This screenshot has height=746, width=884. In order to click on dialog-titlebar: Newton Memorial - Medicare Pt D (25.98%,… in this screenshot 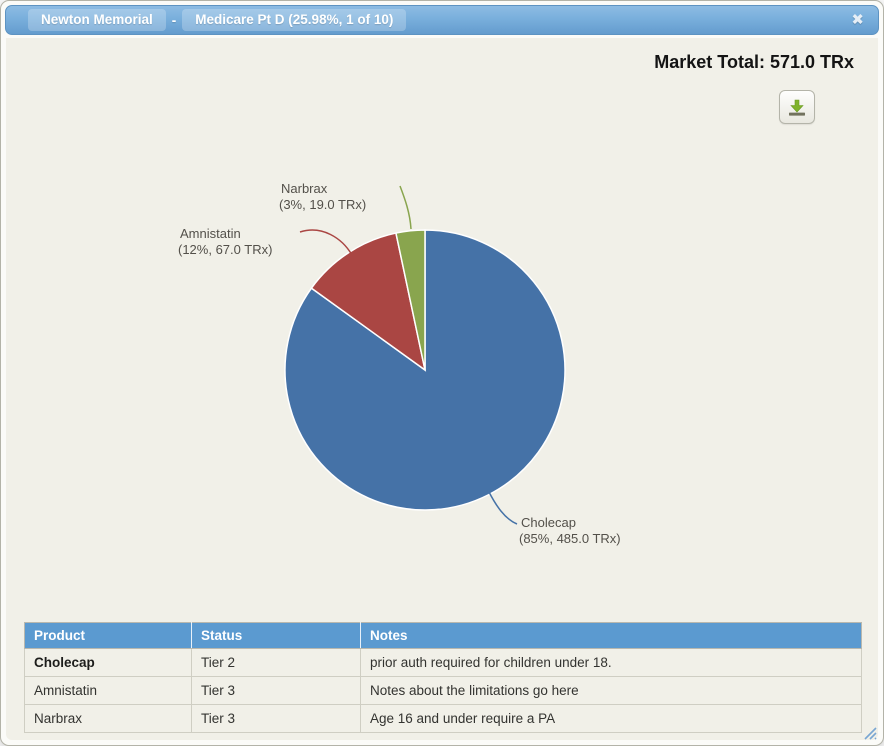, I will do `click(442, 20)`.